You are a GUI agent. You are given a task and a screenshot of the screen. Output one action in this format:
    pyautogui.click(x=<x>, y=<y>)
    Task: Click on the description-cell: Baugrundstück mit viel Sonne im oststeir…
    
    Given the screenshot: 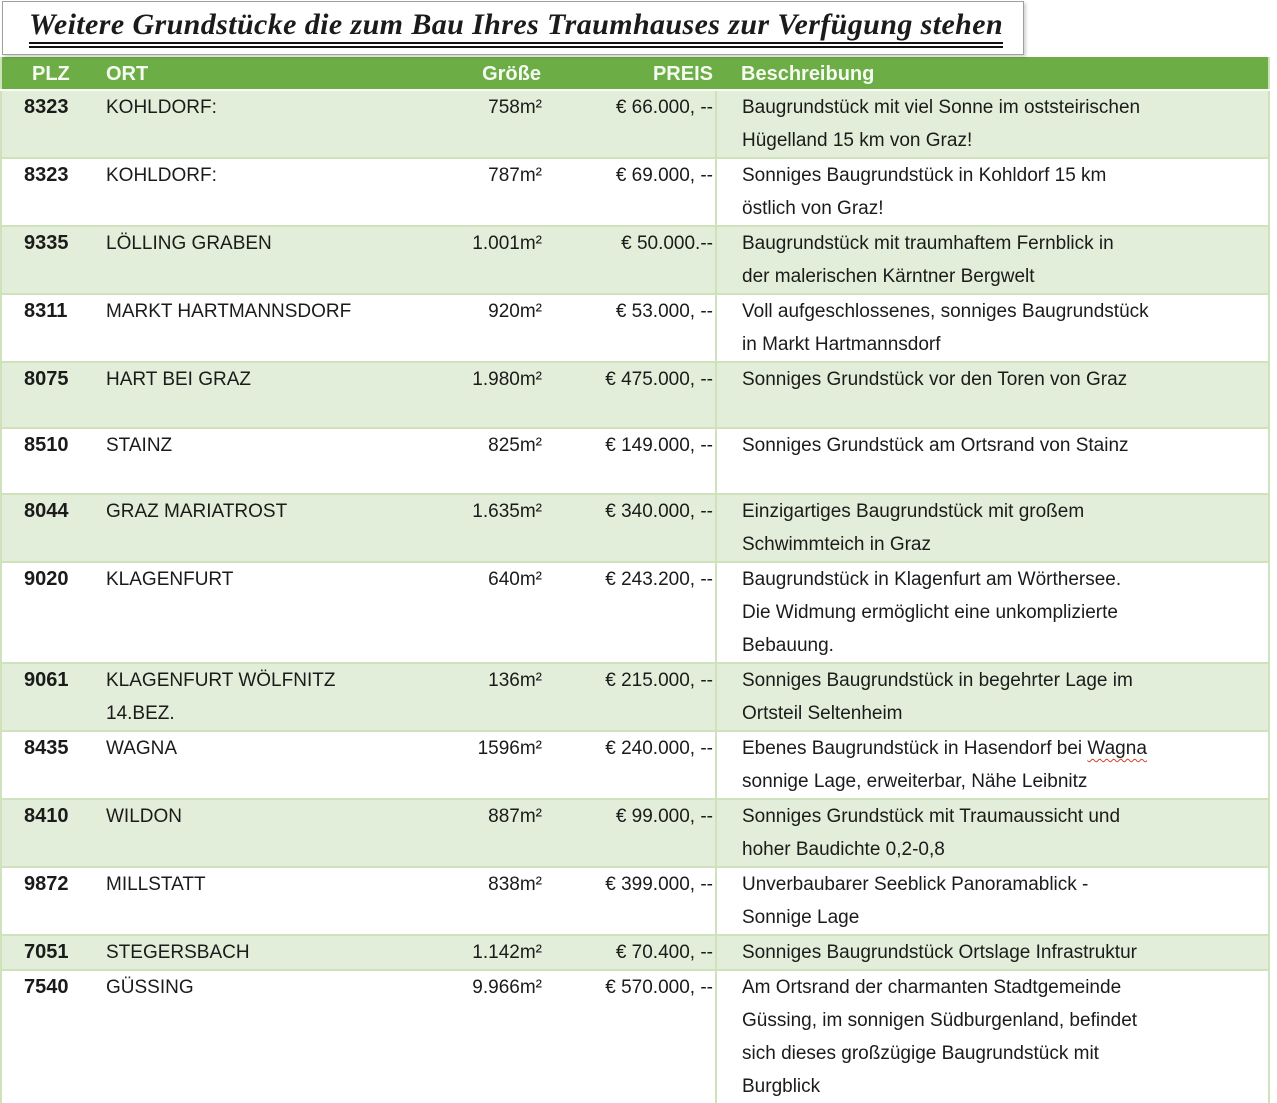 What is the action you would take?
    pyautogui.click(x=992, y=124)
    